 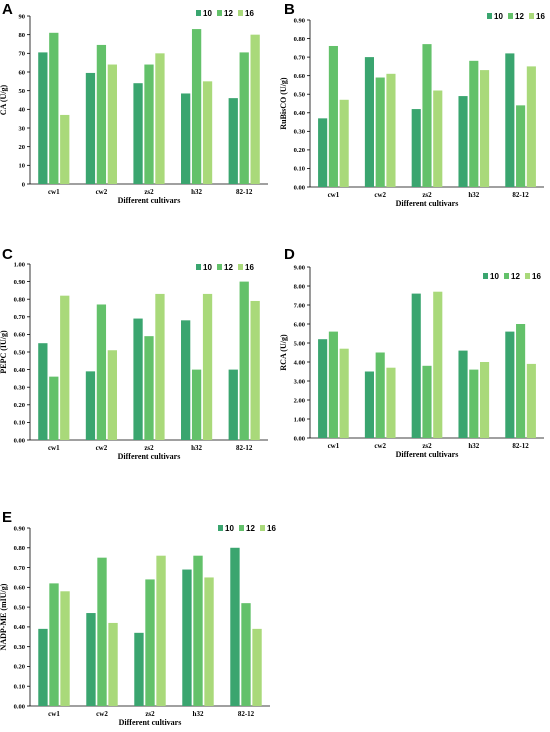 What do you see at coordinates (7, 9) in the screenshot?
I see `panel-letter: A` at bounding box center [7, 9].